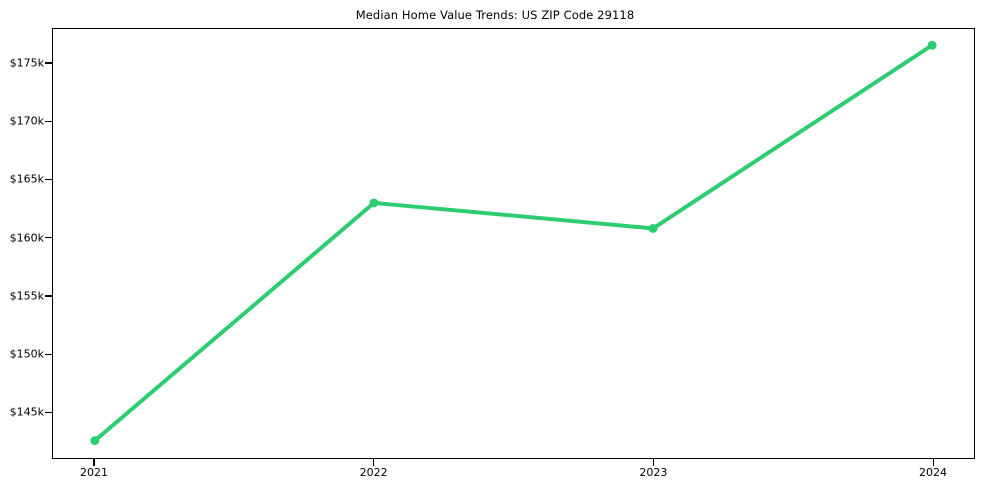 This screenshot has width=990, height=490. What do you see at coordinates (26, 179) in the screenshot?
I see `y-axis-tick-label: $165k` at bounding box center [26, 179].